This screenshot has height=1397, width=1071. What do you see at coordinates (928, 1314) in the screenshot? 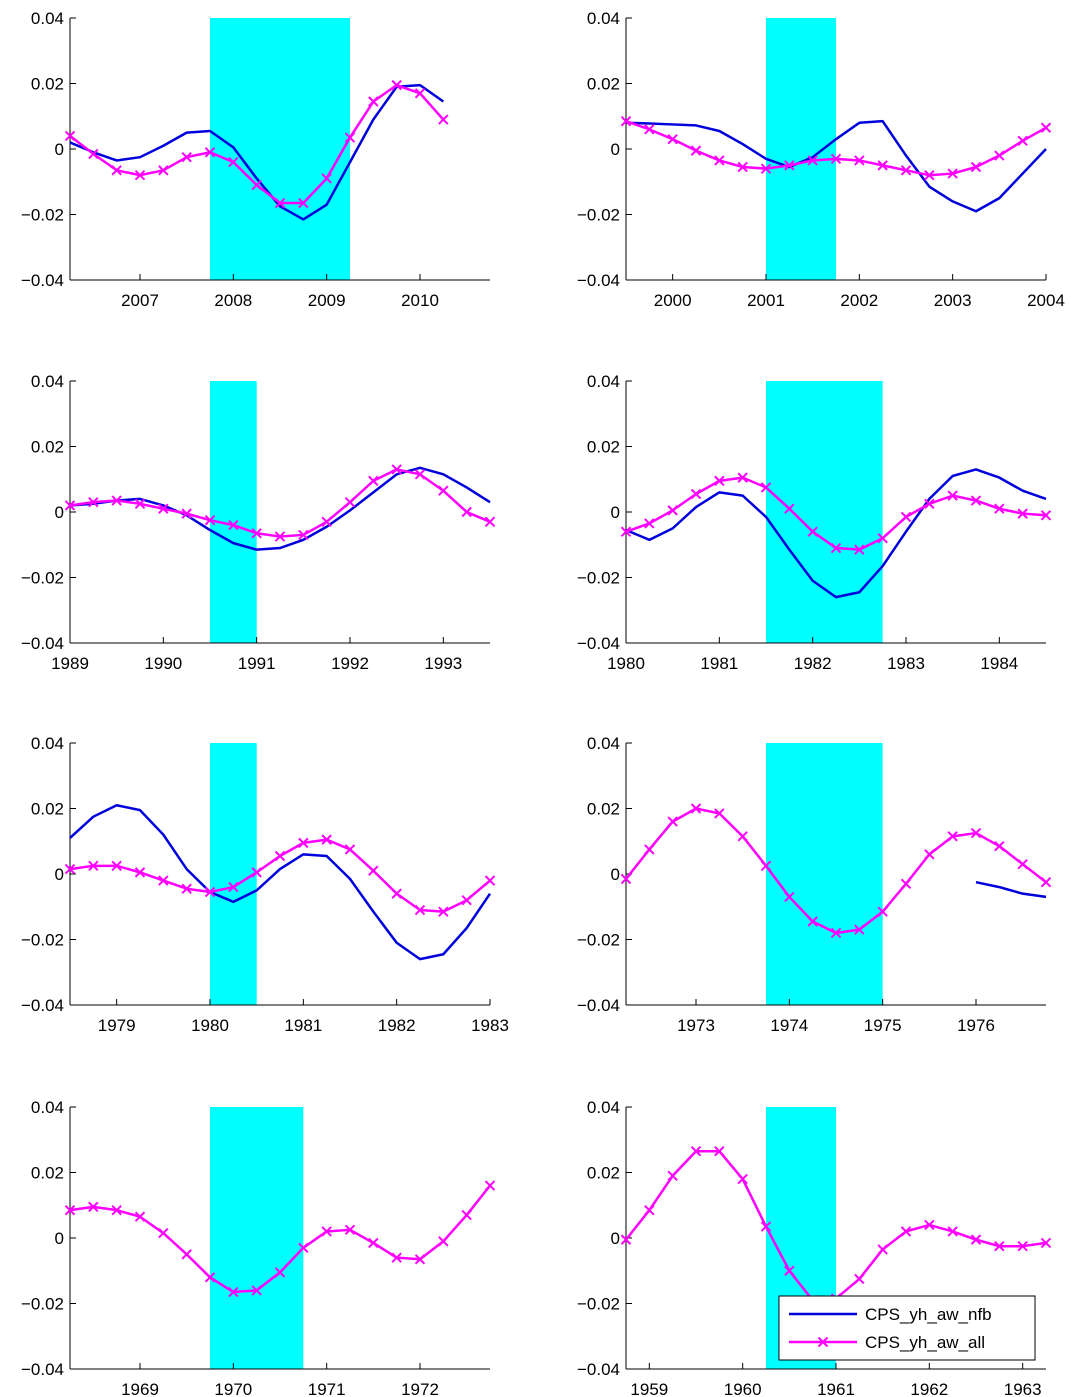
I see `legend-label: CPS_yh_aw_nfb` at bounding box center [928, 1314].